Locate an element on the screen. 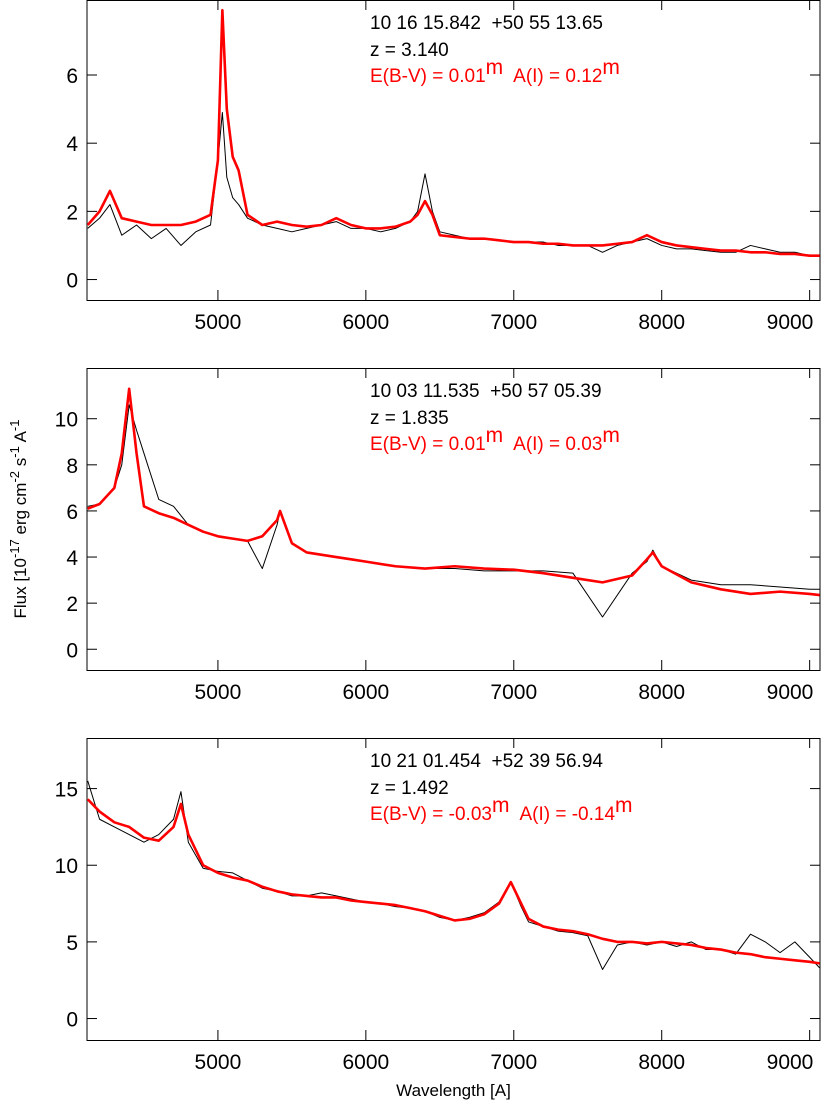 This screenshot has width=830, height=1107. y-axis-label-exponent: -2 is located at coordinates (14, 477).